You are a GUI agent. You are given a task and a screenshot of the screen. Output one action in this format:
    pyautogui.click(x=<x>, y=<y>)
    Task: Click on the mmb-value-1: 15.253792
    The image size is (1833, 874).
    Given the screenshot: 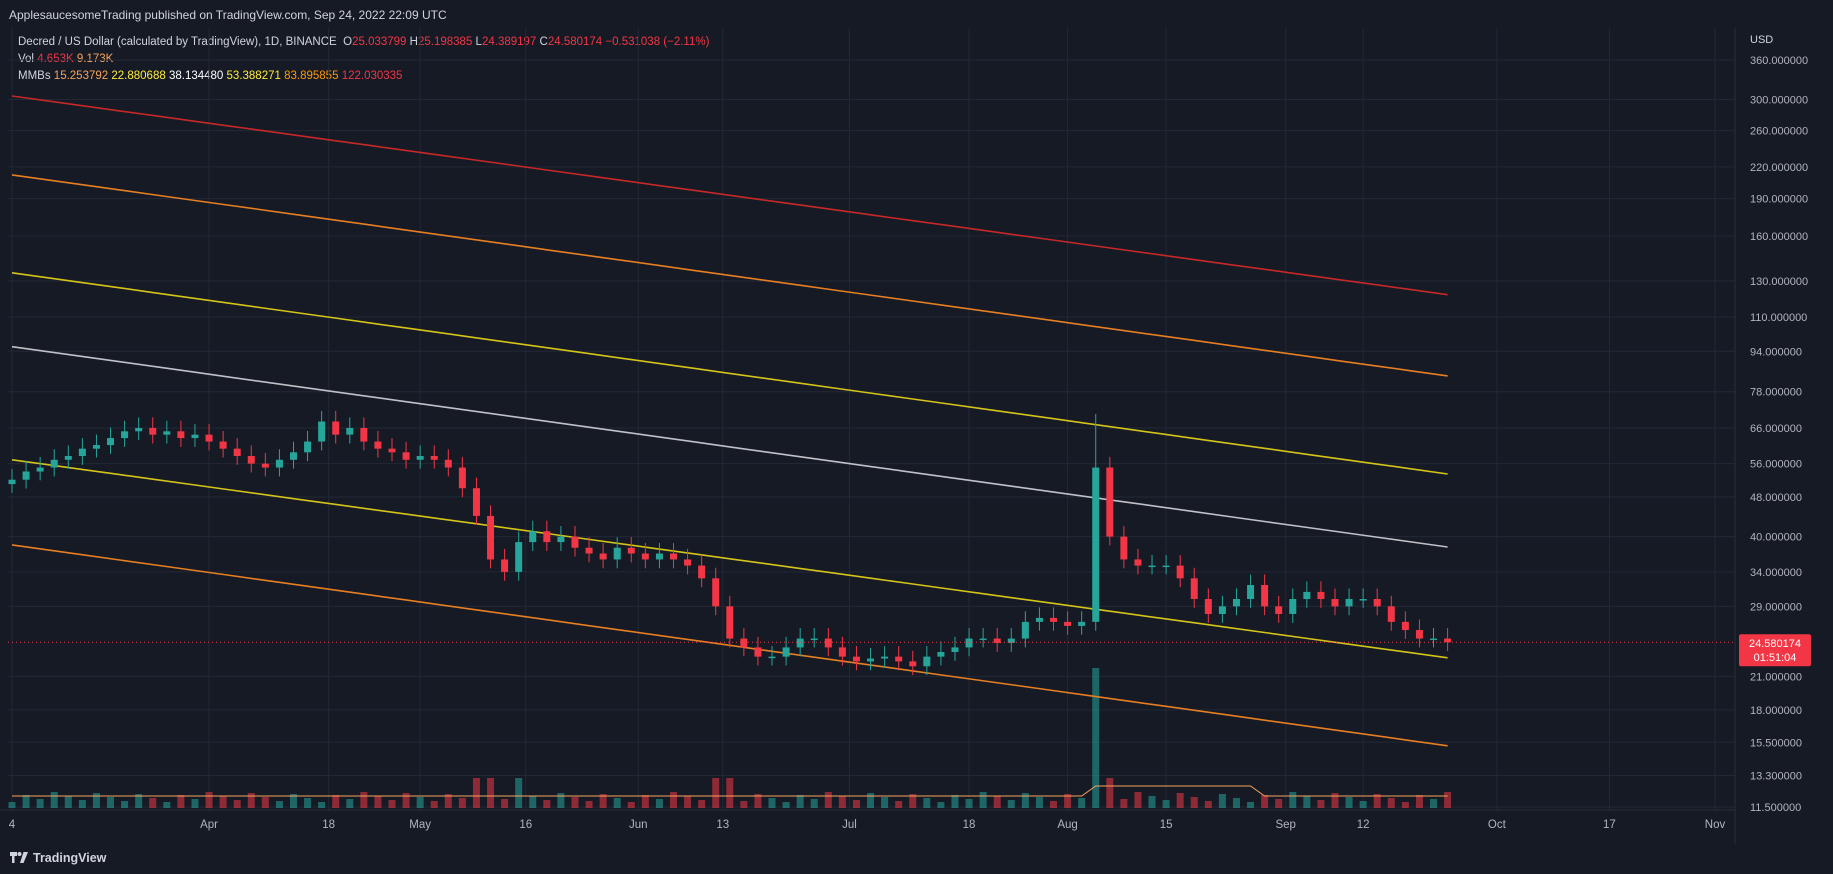 What is the action you would take?
    pyautogui.click(x=81, y=76)
    